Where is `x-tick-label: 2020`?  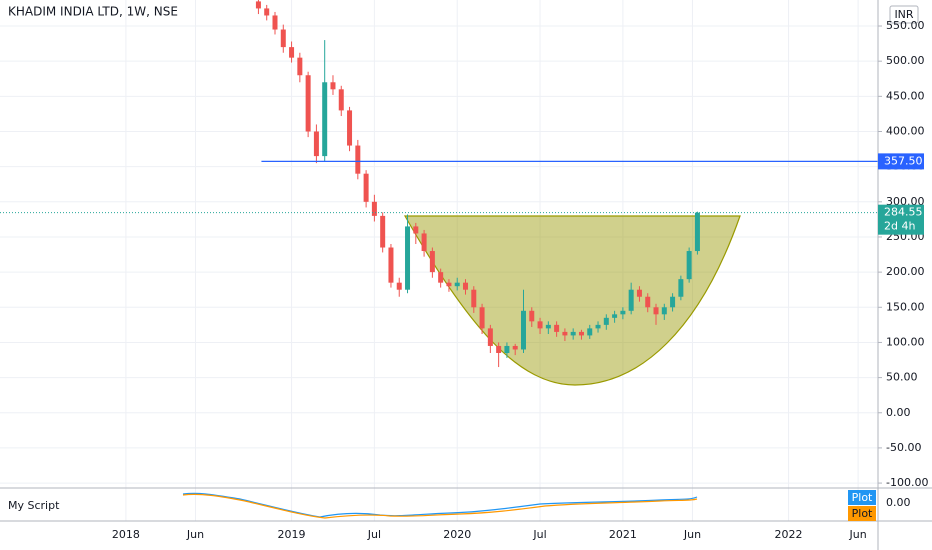
x-tick-label: 2020 is located at coordinates (457, 534).